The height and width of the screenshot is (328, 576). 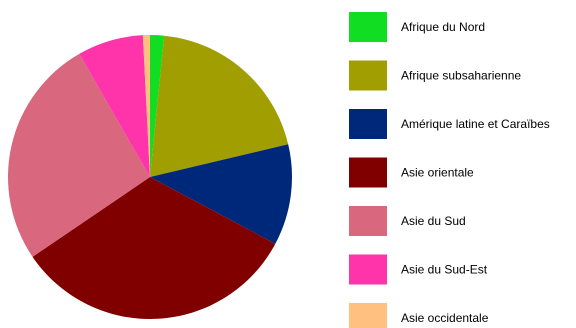 I want to click on legend-item-4: Asie du Sud, so click(x=407, y=221).